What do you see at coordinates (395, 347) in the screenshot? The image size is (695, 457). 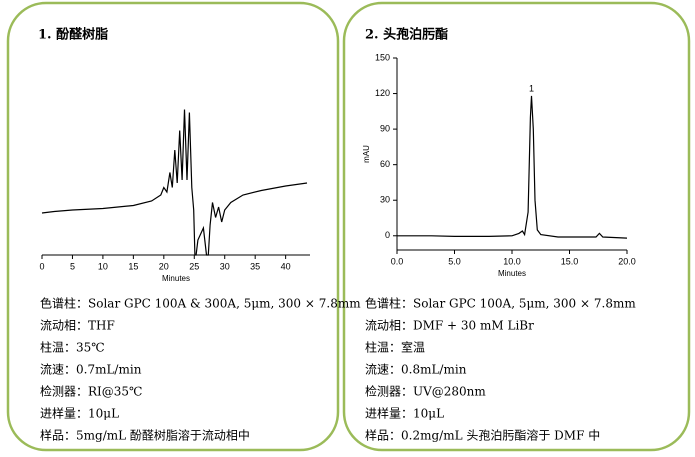 I see `spec-line: 柱温：室温` at bounding box center [395, 347].